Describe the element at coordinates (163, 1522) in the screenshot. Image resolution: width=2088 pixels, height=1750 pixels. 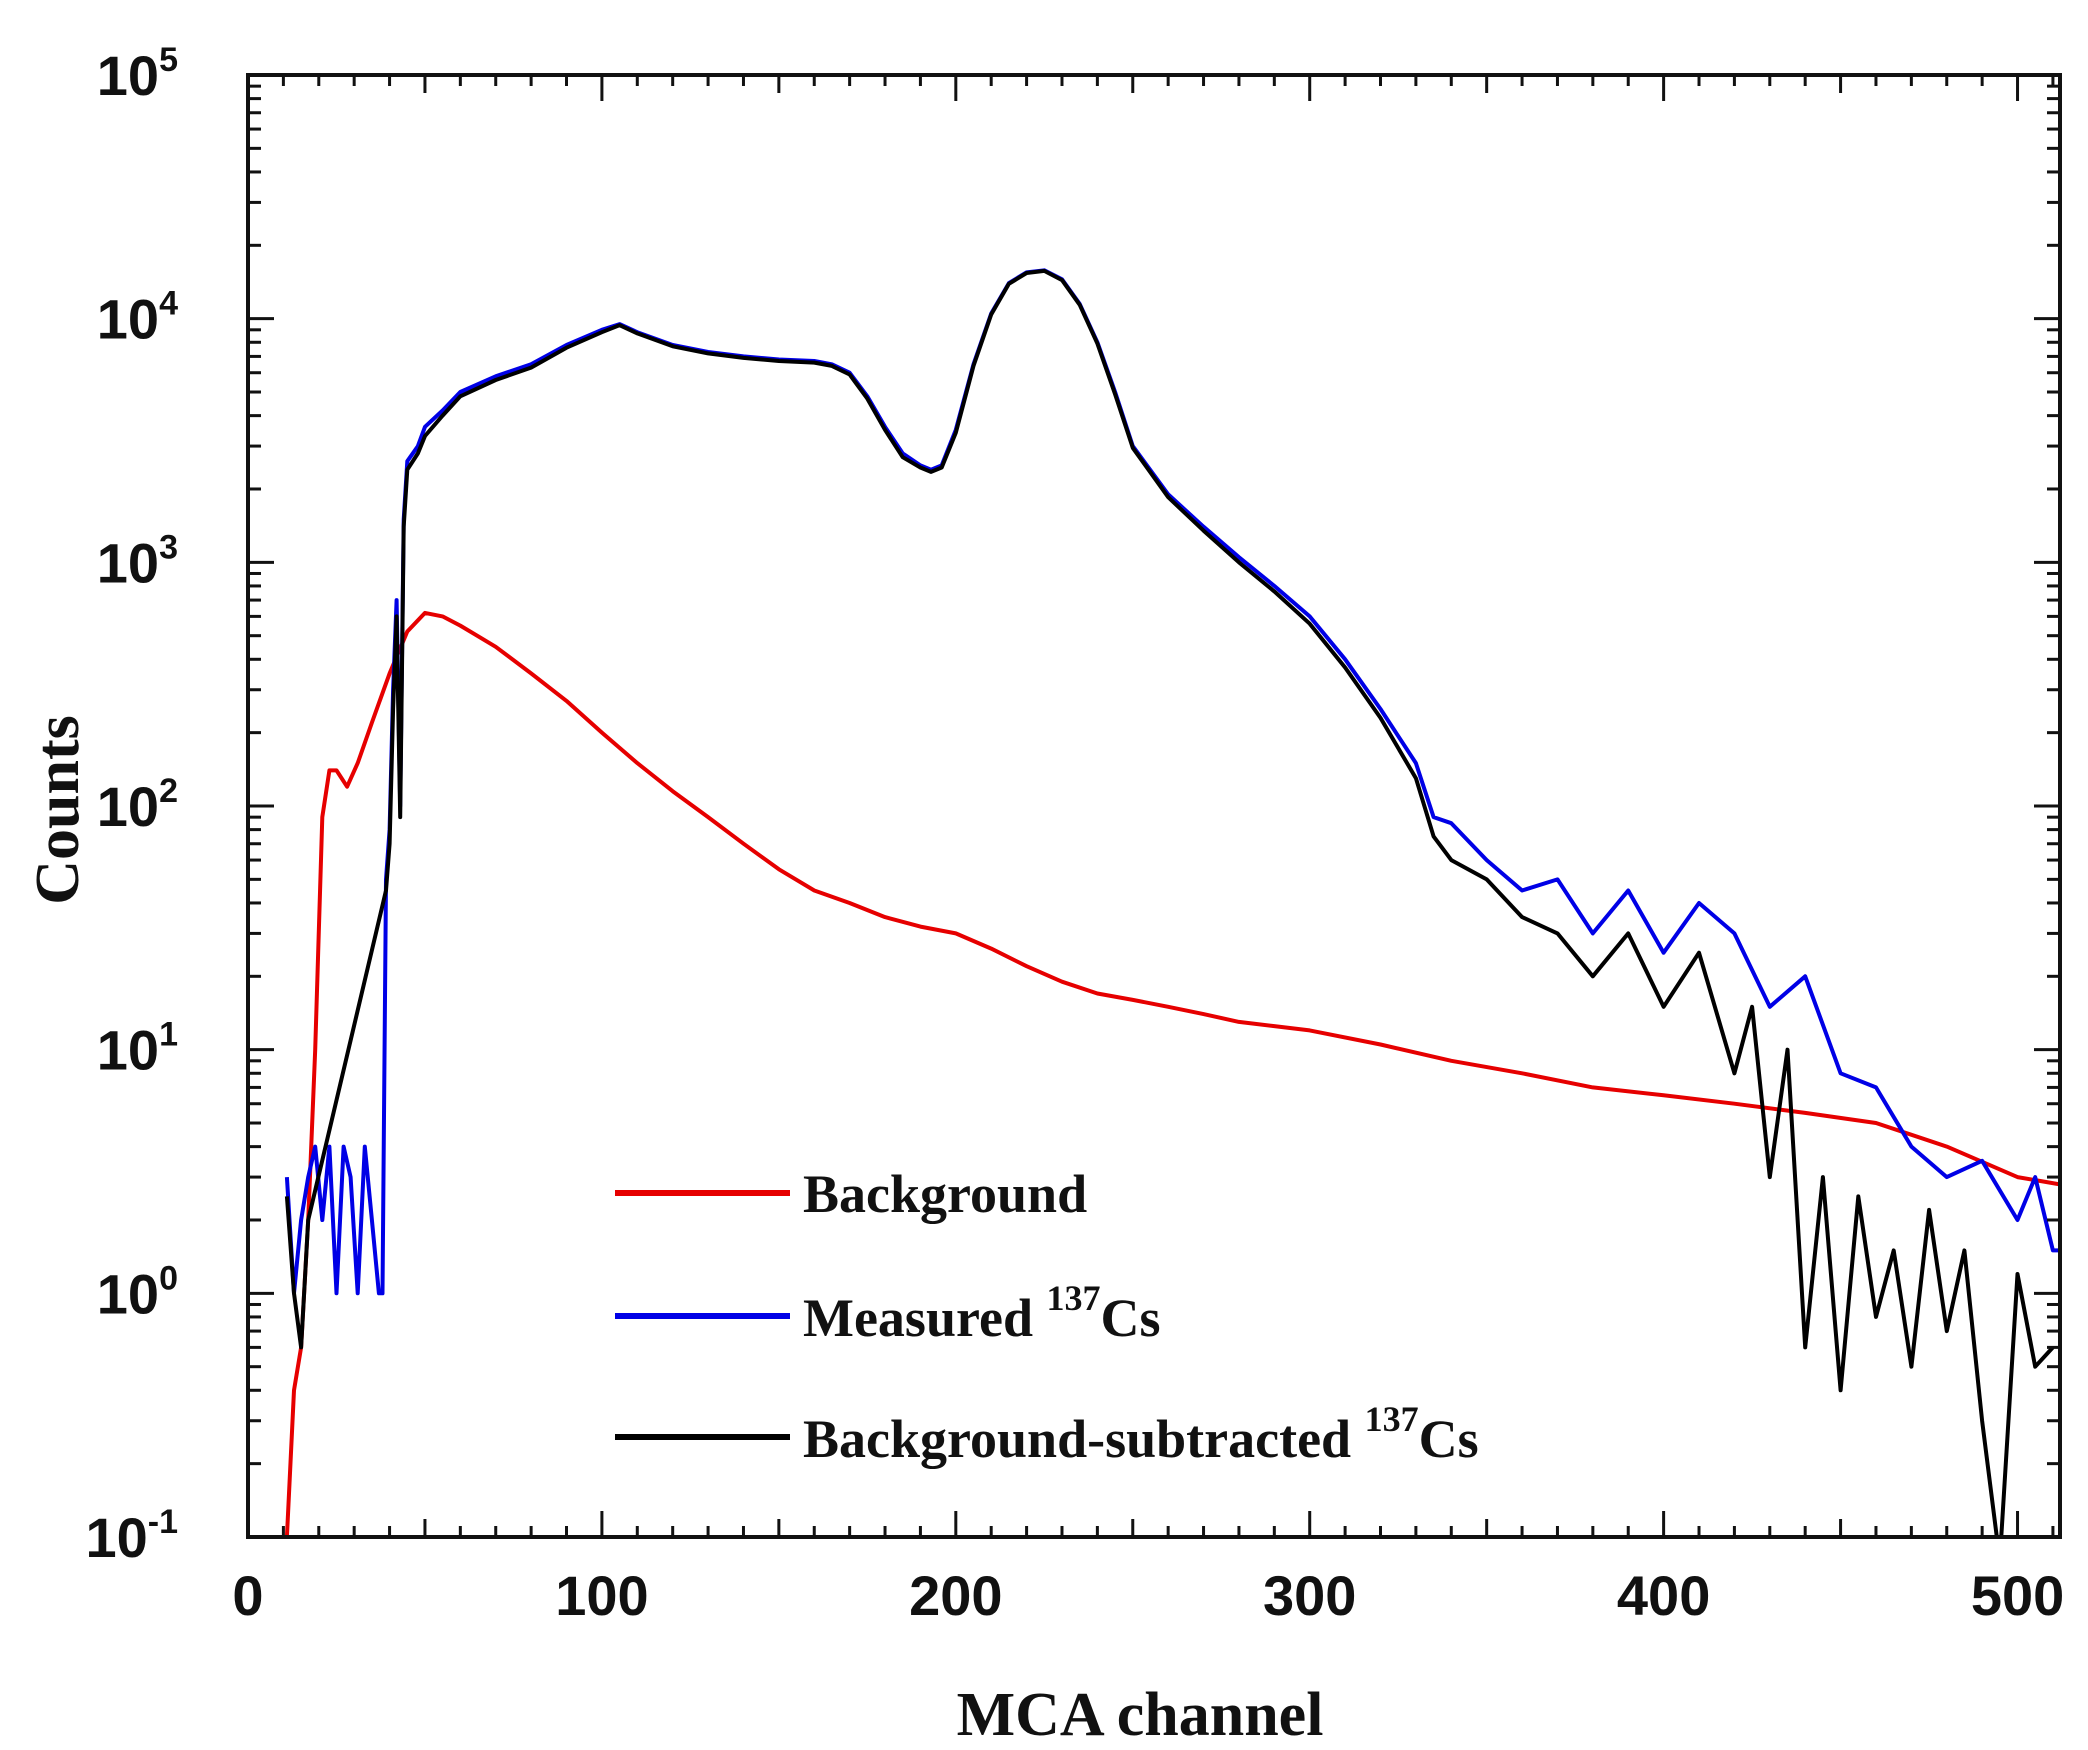
I see `y-tick-exponent: -1` at that location.